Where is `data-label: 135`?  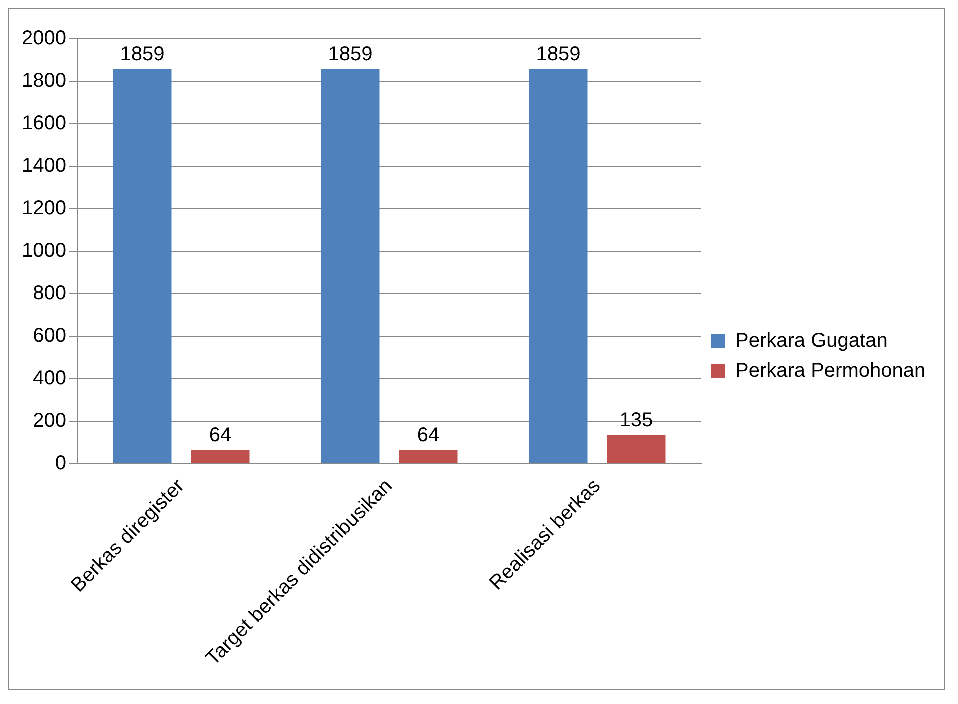 data-label: 135 is located at coordinates (637, 421).